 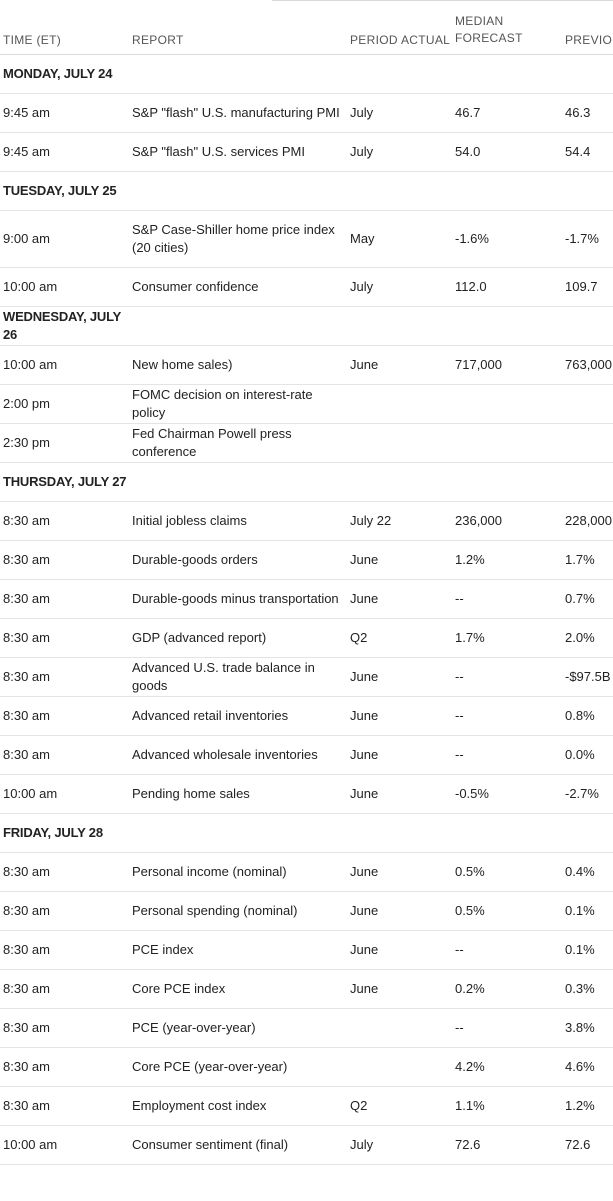 What do you see at coordinates (306, 326) in the screenshot?
I see `day-header-row: WEDNESDAY, JULY 26` at bounding box center [306, 326].